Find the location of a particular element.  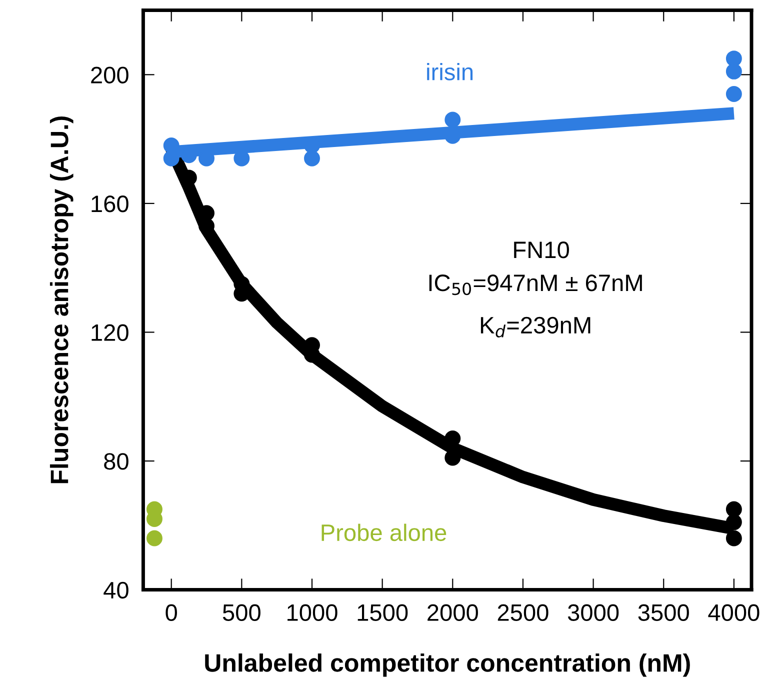

text: Probe alone is located at coordinates (384, 533).